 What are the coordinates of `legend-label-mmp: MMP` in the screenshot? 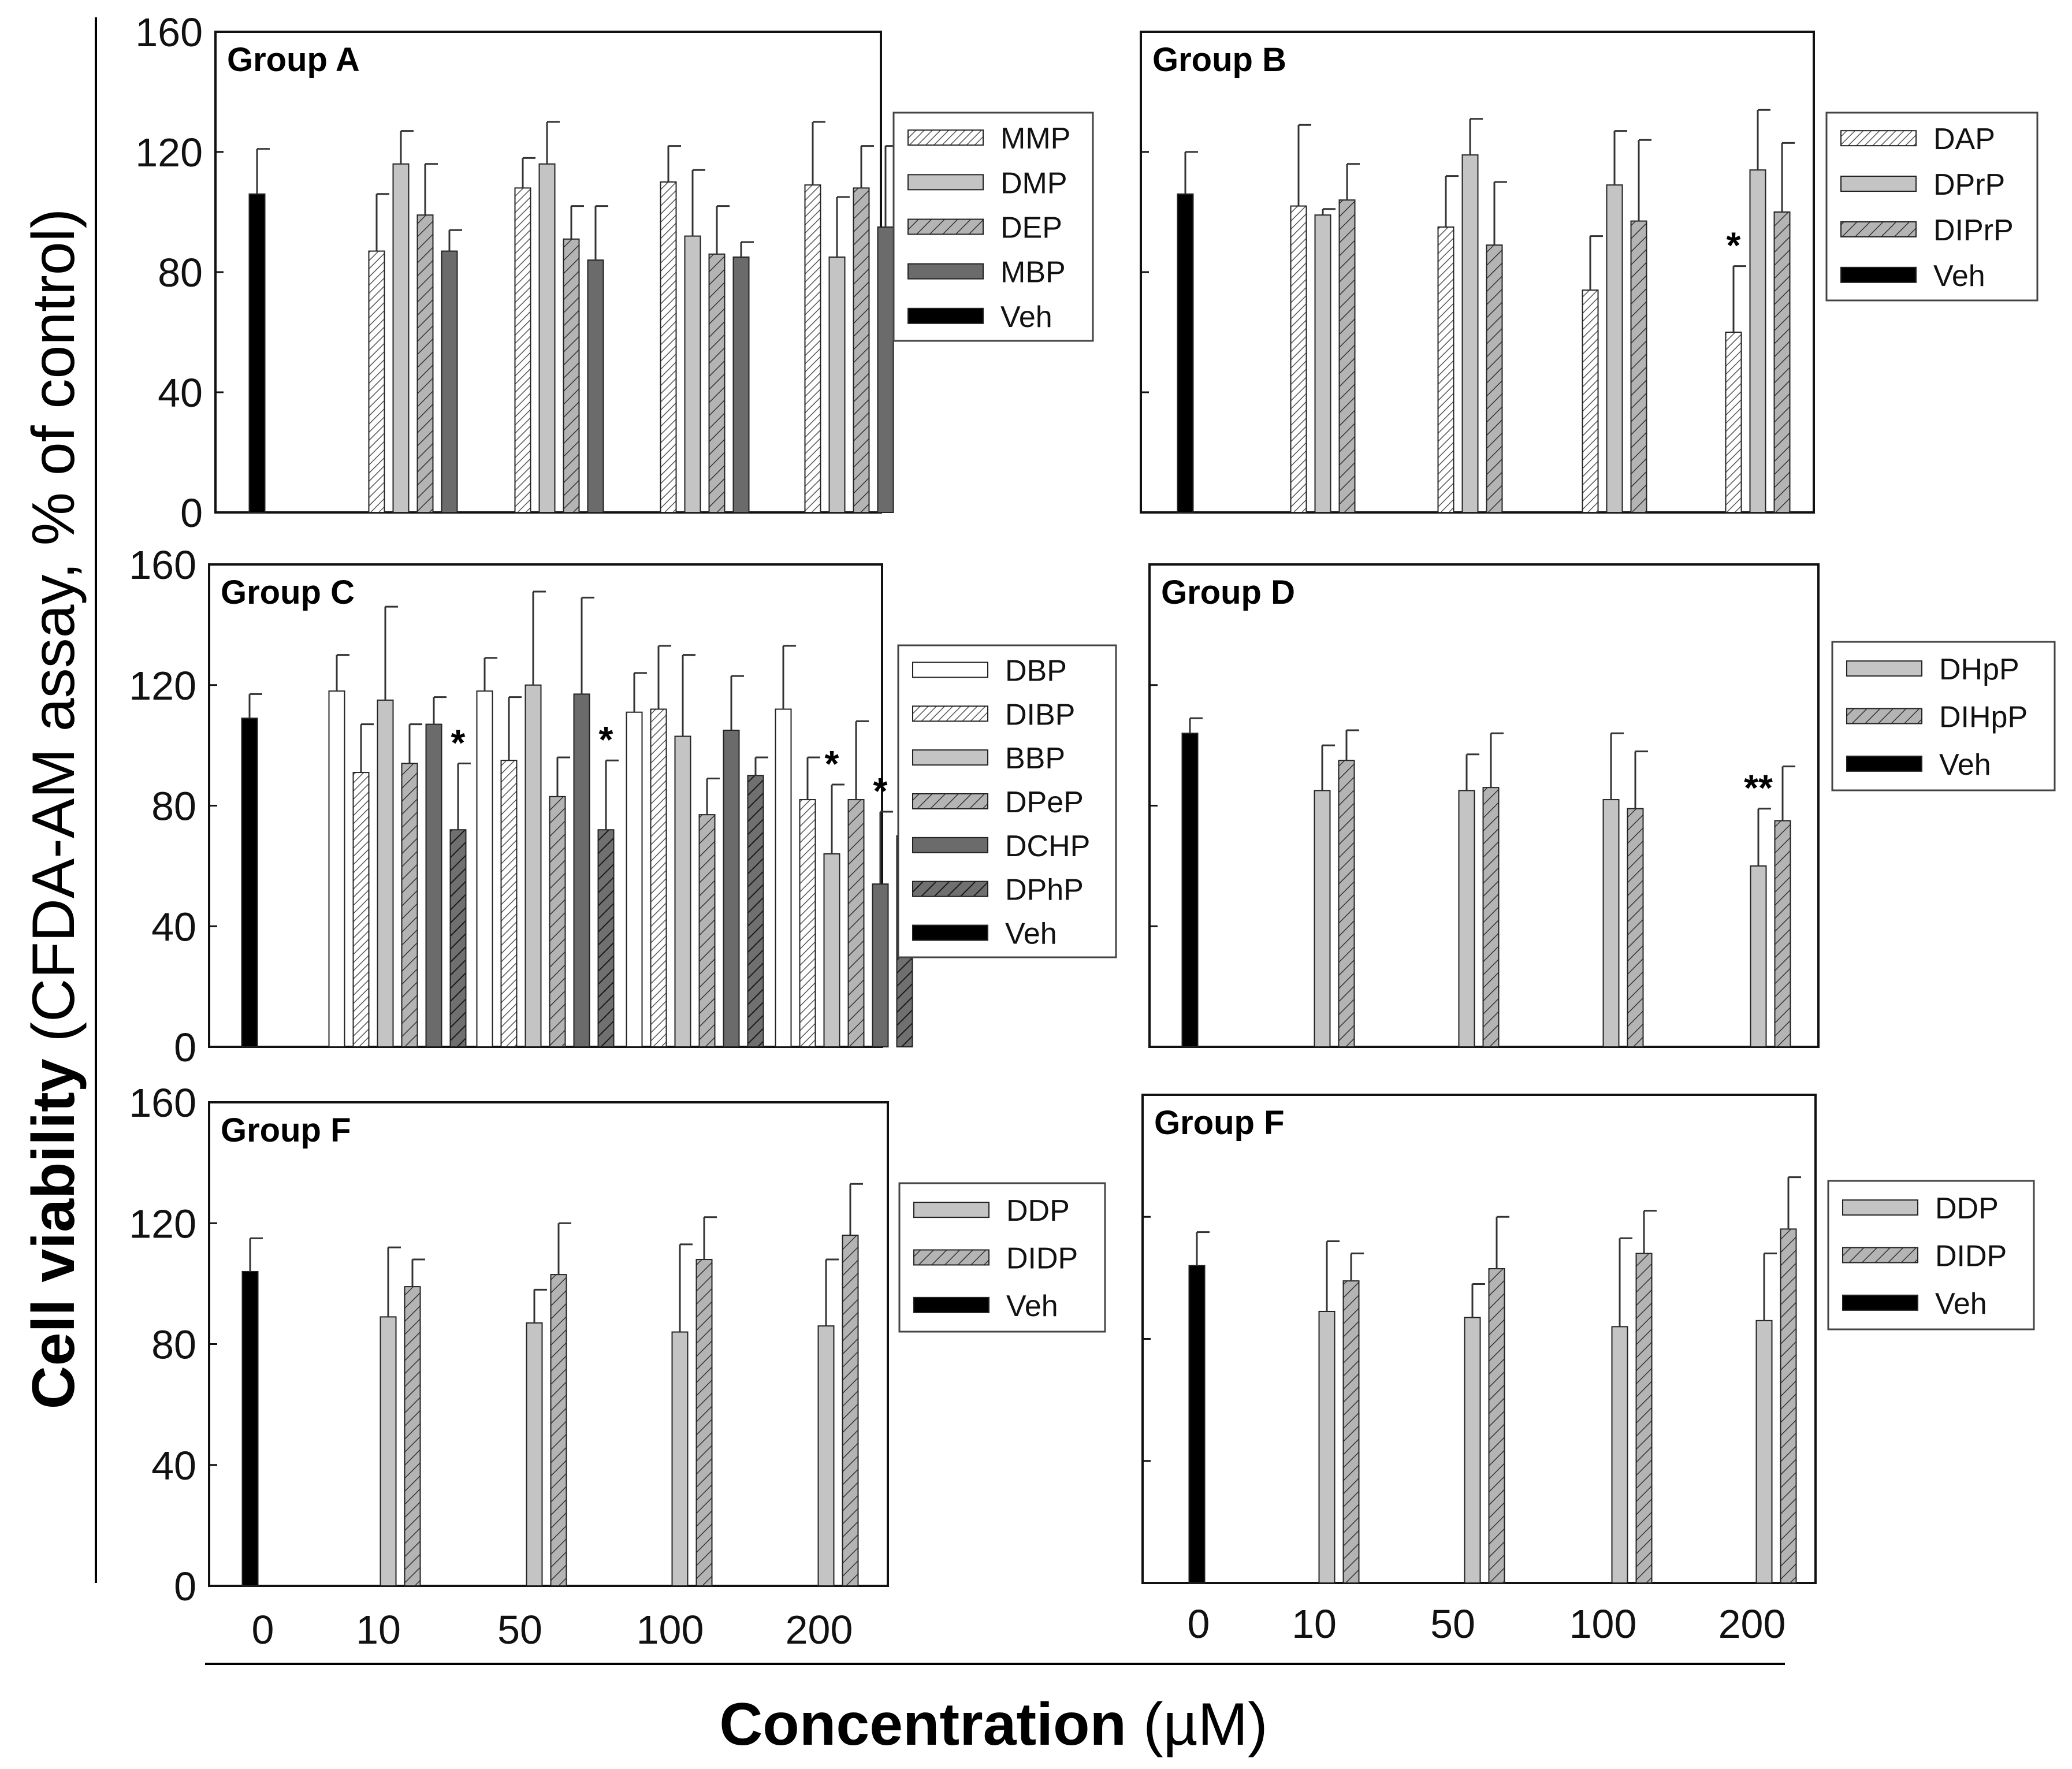 It's located at (1035, 138).